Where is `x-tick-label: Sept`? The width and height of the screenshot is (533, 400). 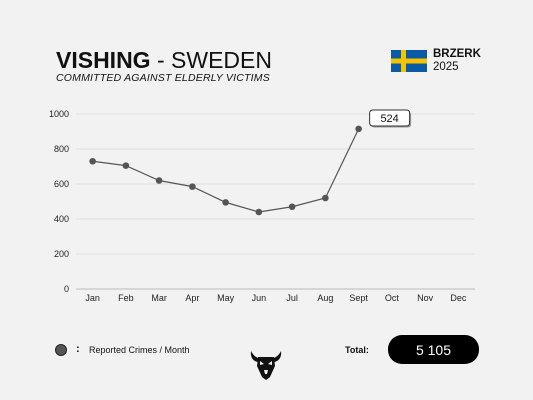 x-tick-label: Sept is located at coordinates (358, 298).